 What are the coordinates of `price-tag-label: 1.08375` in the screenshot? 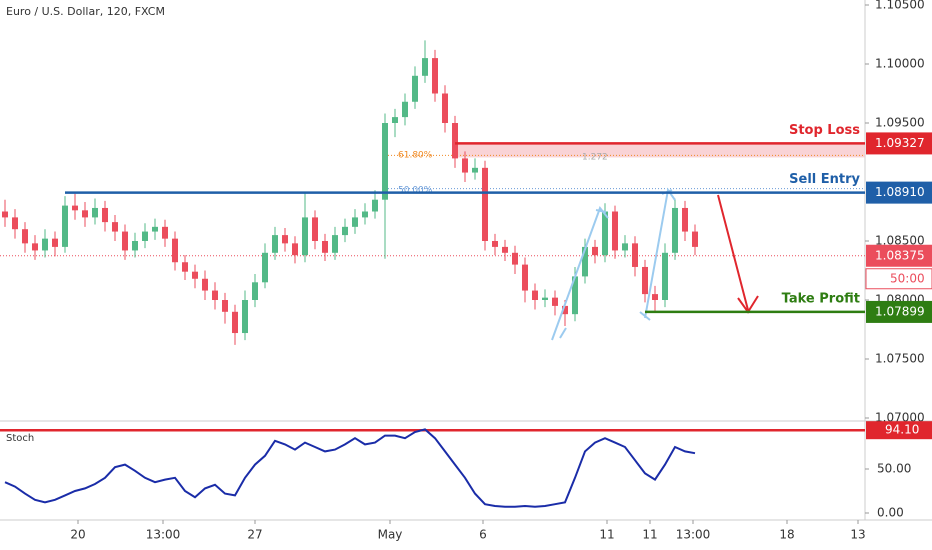 It's located at (900, 255).